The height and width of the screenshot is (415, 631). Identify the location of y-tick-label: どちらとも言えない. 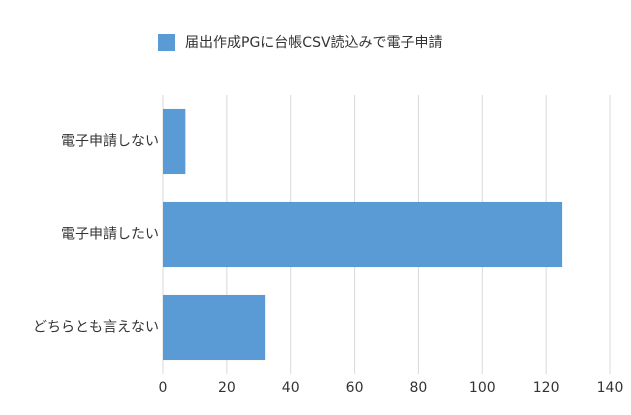
(96, 328).